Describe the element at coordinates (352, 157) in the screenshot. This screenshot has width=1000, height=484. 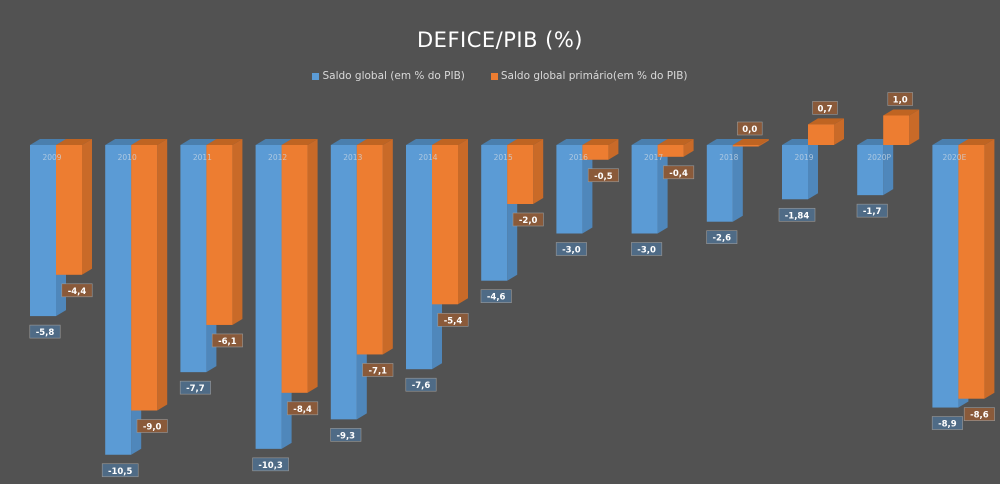
I see `category-label-2013: 2013` at that location.